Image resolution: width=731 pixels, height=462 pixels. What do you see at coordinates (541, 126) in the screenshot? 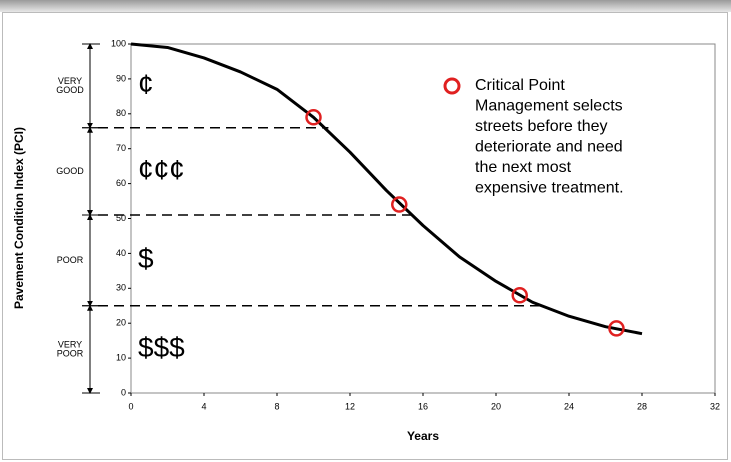
I see `legend-text: streets before they` at bounding box center [541, 126].